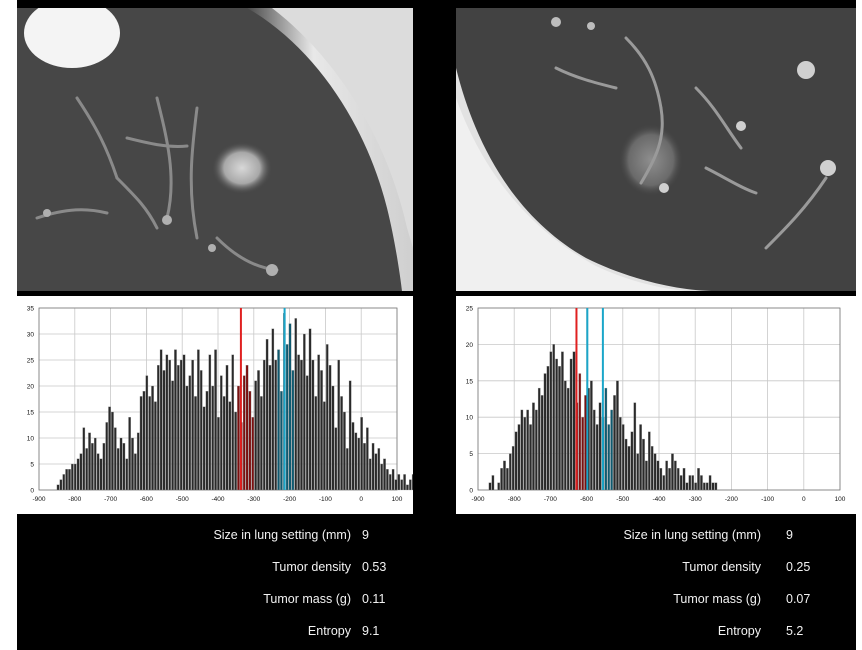  I want to click on stat-value: 0.11, so click(374, 599).